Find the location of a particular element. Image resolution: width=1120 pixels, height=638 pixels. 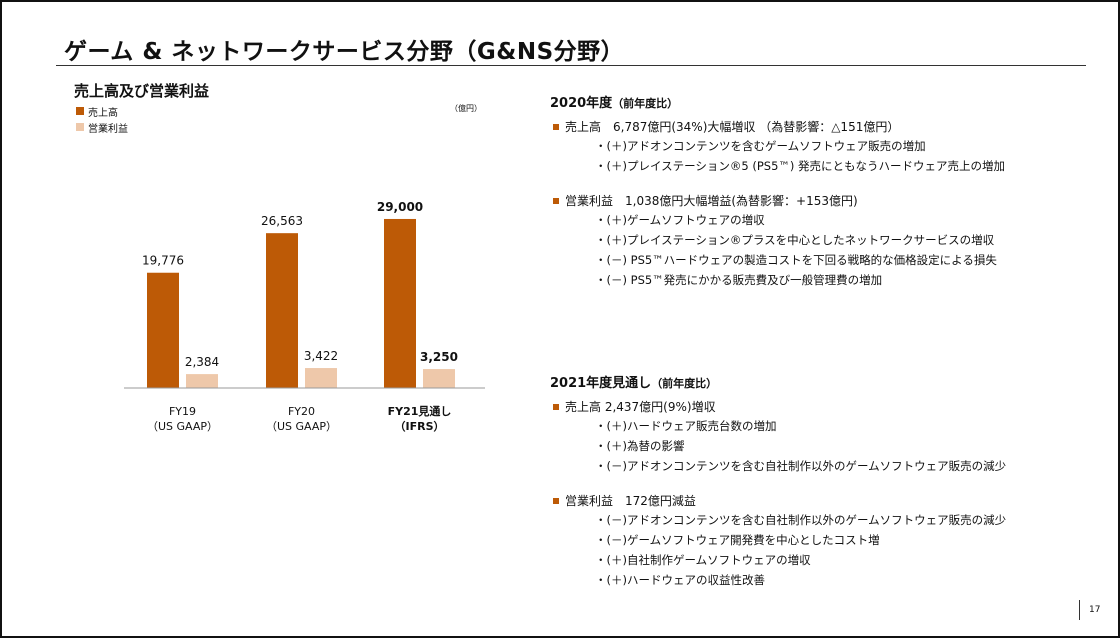

section-heading: 2021年度見通し（前年度比） is located at coordinates (830, 386).